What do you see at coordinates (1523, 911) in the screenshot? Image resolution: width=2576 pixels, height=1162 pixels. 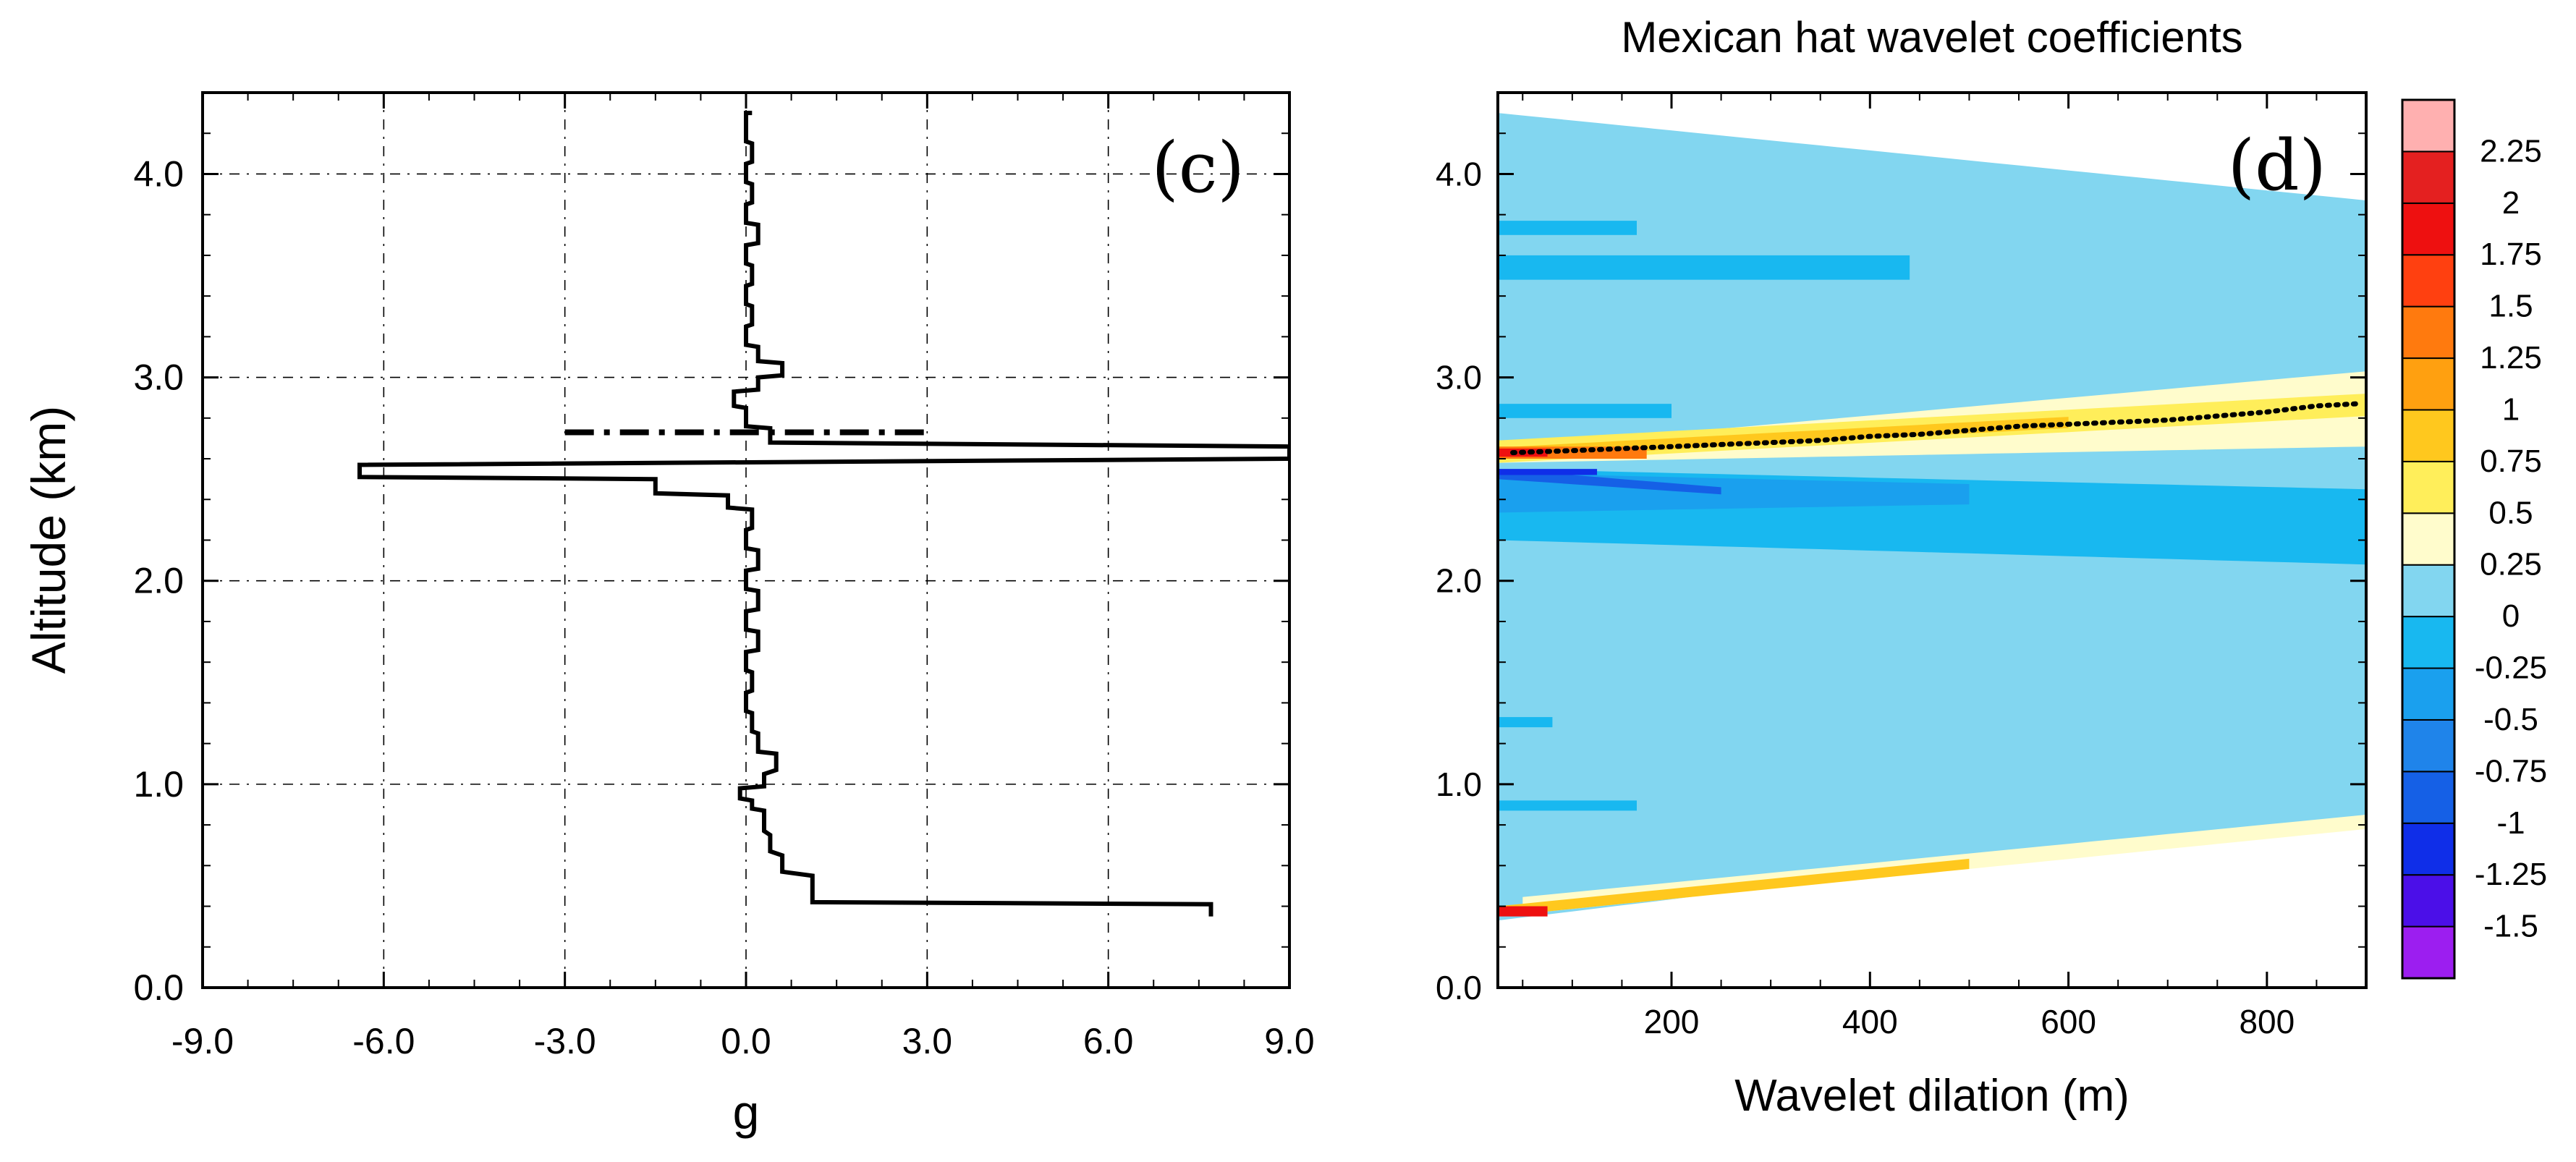 I see `bottom-positive-max` at bounding box center [1523, 911].